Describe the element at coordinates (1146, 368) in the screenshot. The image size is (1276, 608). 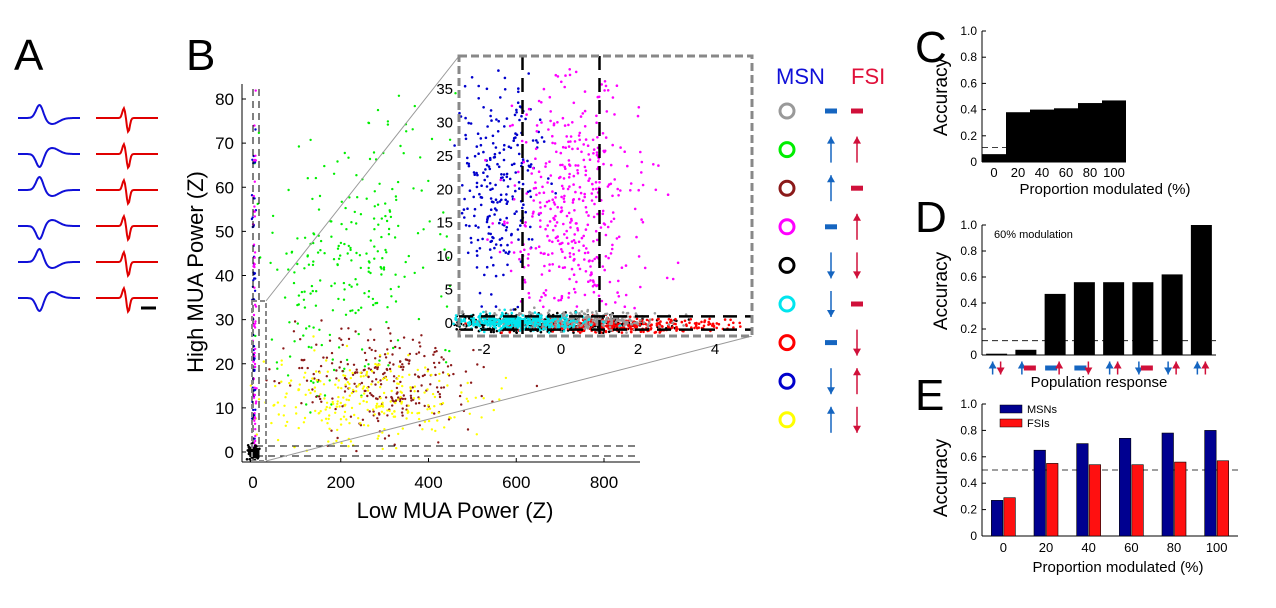
I see `category-fsi-arrow-dash` at that location.